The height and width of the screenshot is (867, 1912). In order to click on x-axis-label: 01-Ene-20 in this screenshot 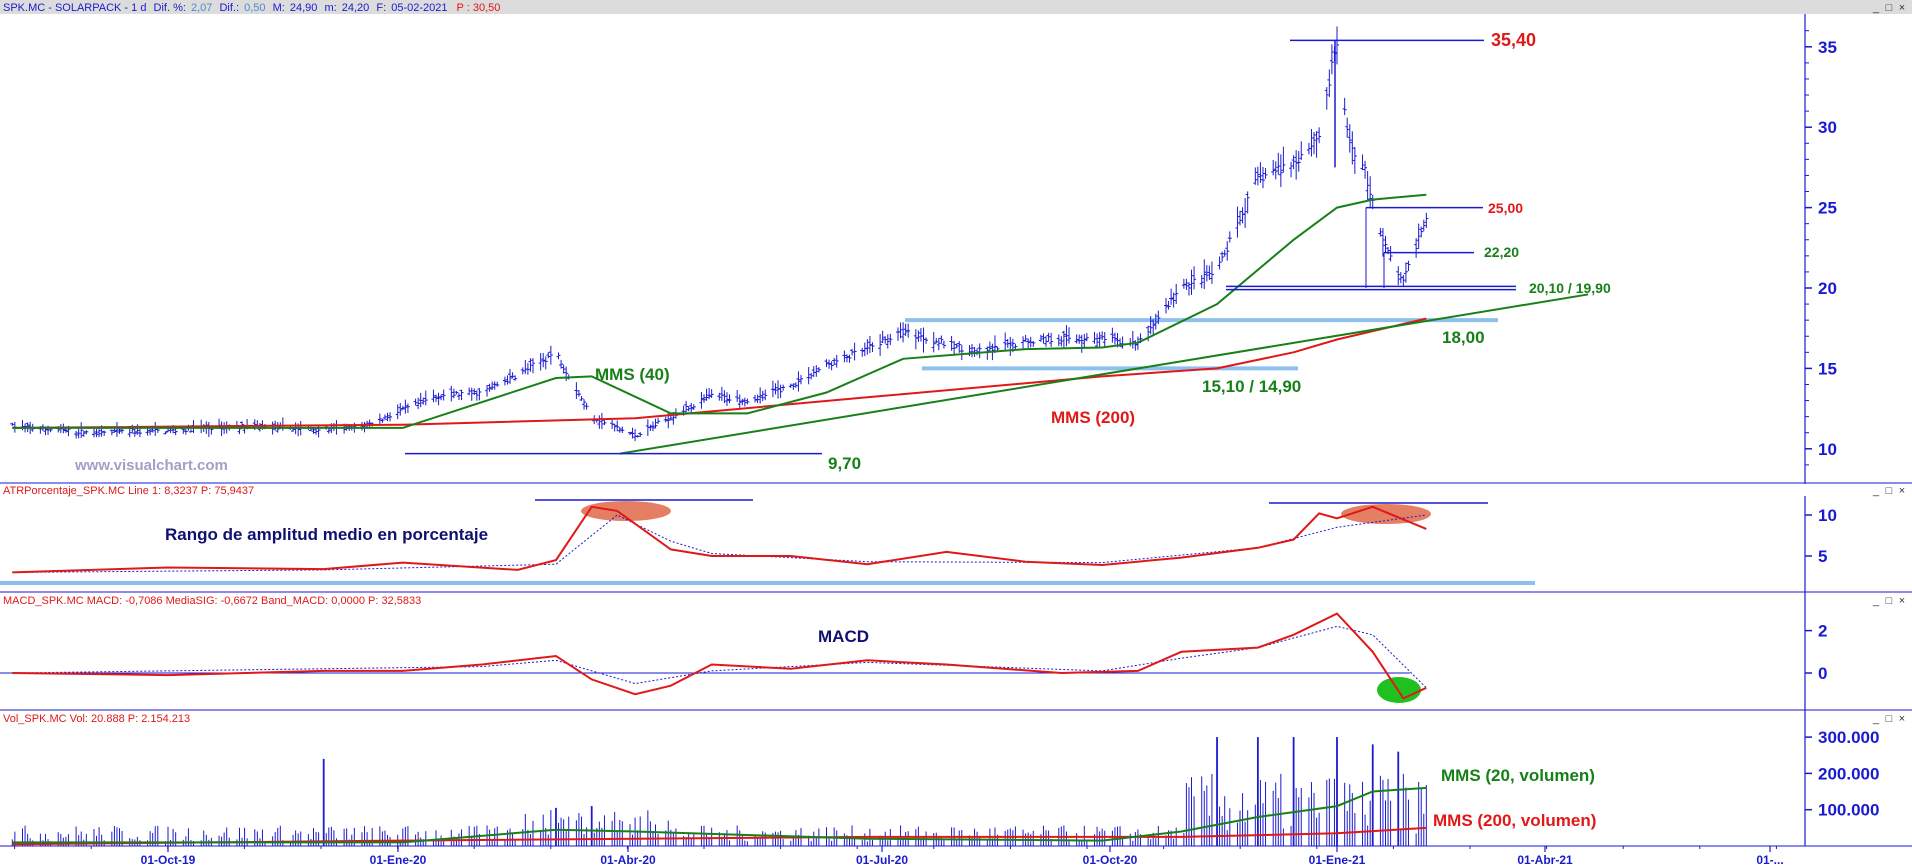, I will do `click(398, 860)`.